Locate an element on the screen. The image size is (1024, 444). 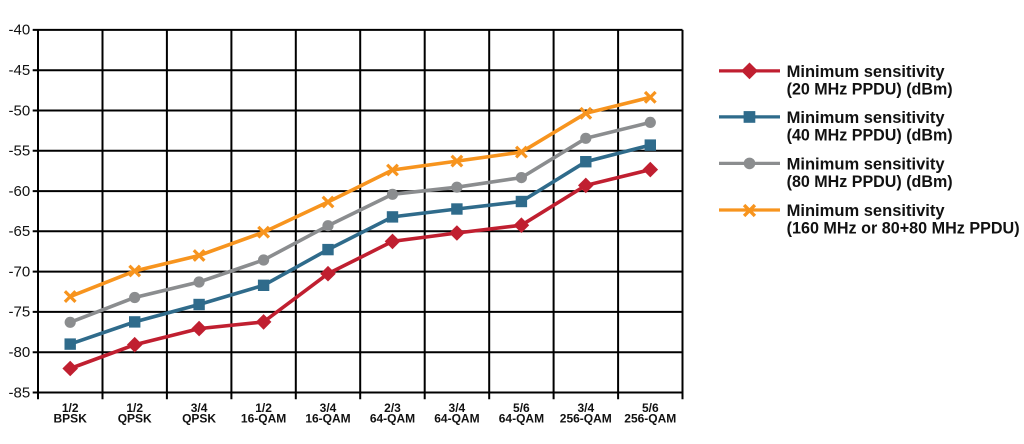
svg-text: -45 is located at coordinates (20, 70).